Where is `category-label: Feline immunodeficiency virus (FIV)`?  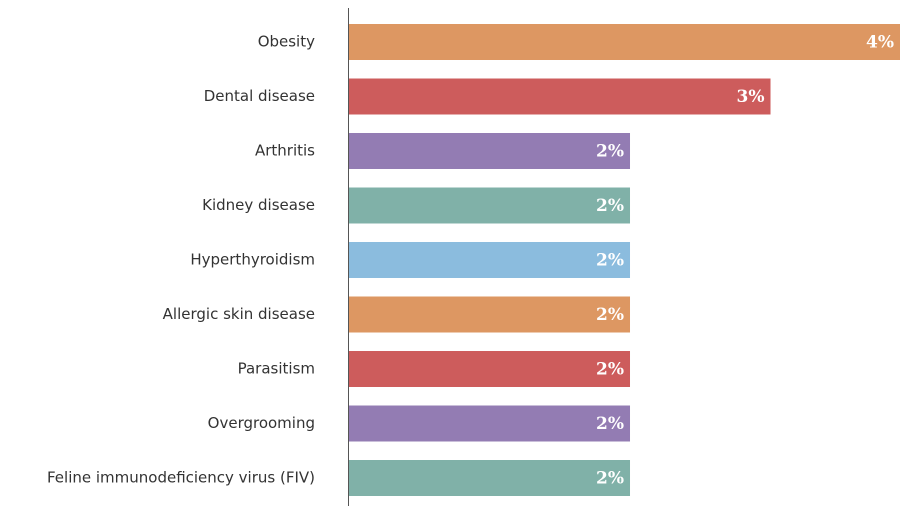
category-label: Feline immunodeficiency virus (FIV) is located at coordinates (181, 478).